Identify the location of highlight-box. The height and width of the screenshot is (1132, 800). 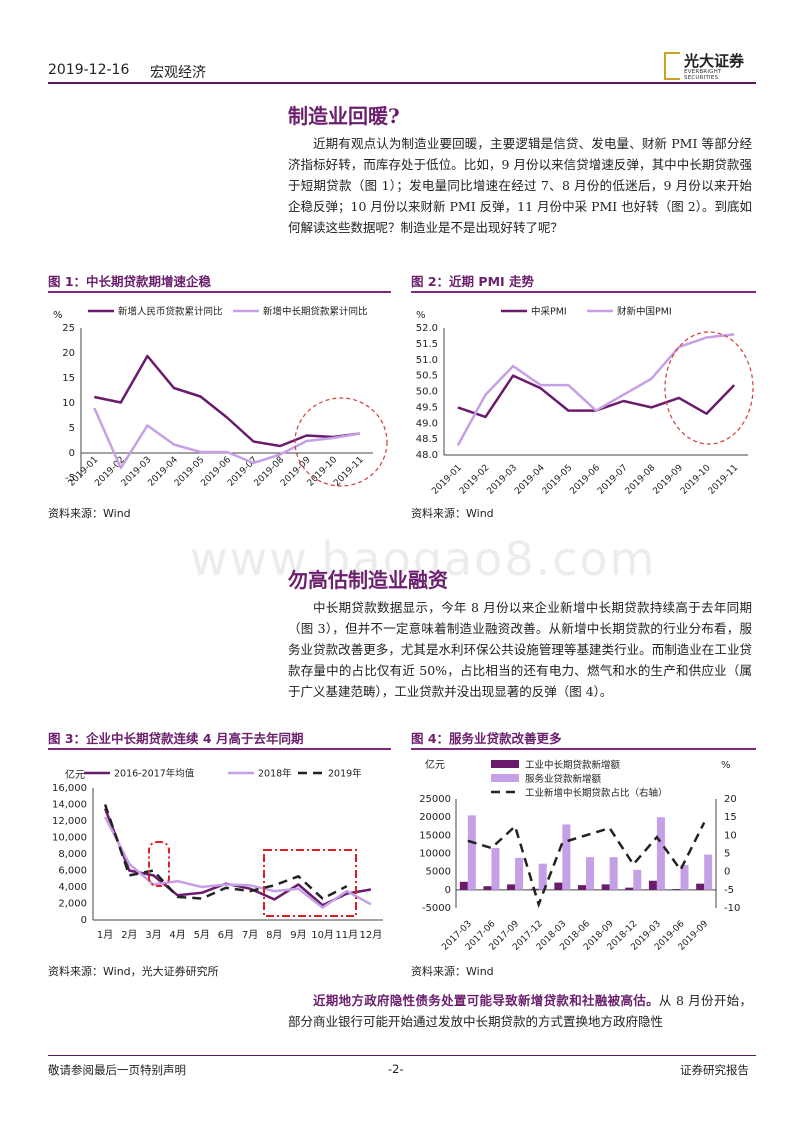
(310, 883).